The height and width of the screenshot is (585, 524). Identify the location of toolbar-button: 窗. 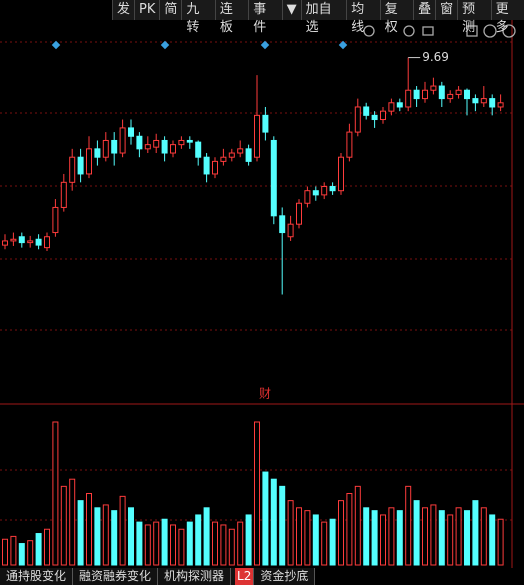
(446, 10).